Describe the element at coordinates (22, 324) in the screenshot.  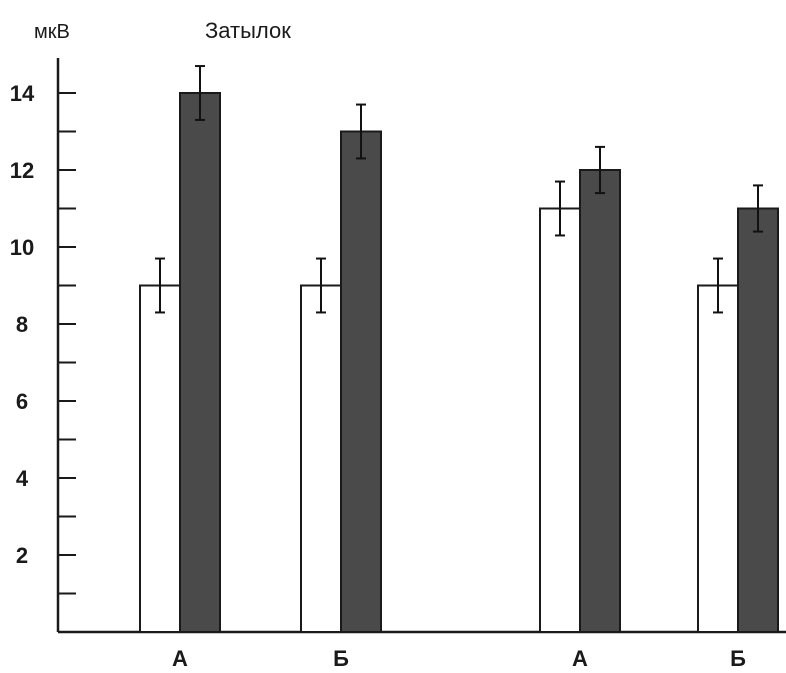
I see `y-tick-label-8: 8` at that location.